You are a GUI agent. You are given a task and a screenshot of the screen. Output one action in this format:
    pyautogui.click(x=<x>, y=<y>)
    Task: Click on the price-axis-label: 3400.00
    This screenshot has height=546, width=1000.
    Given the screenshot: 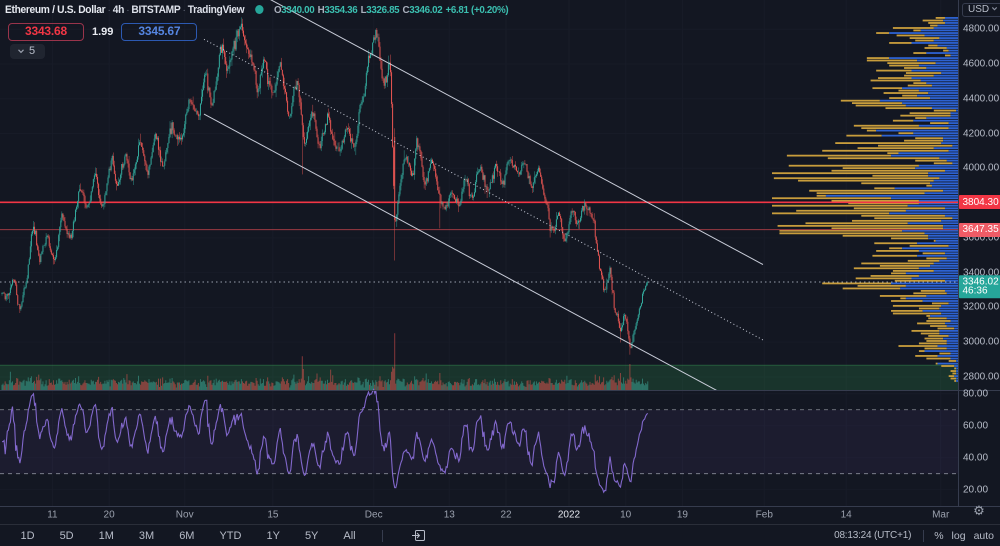 What is the action you would take?
    pyautogui.click(x=981, y=273)
    